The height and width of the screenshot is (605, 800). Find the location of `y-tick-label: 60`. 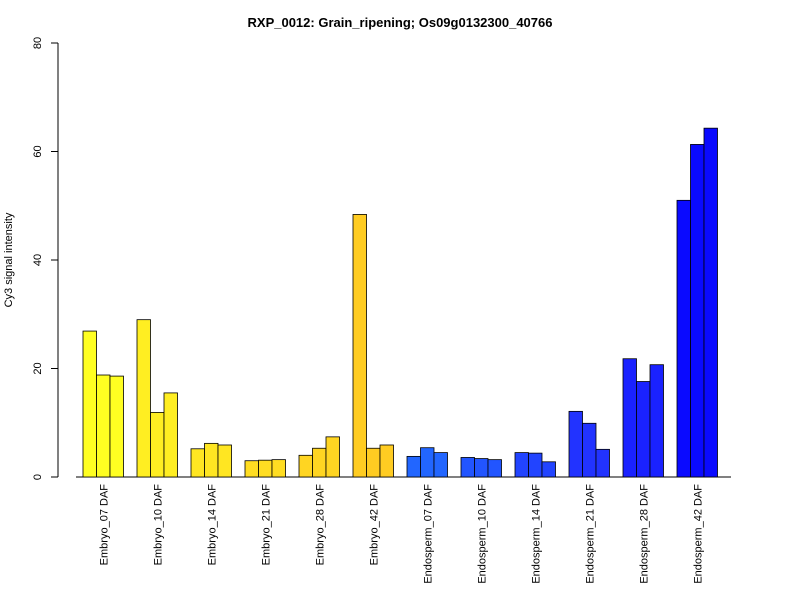

y-tick-label: 60 is located at coordinates (38, 151).